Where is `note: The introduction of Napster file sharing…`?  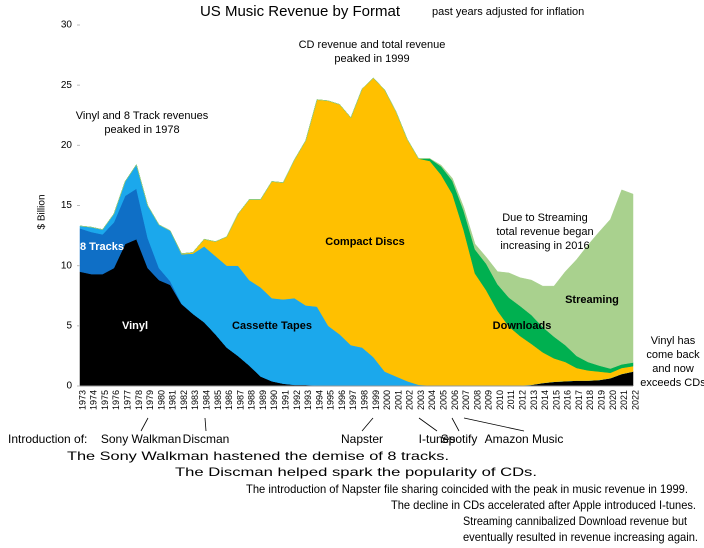 note: The introduction of Napster file sharing… is located at coordinates (467, 489).